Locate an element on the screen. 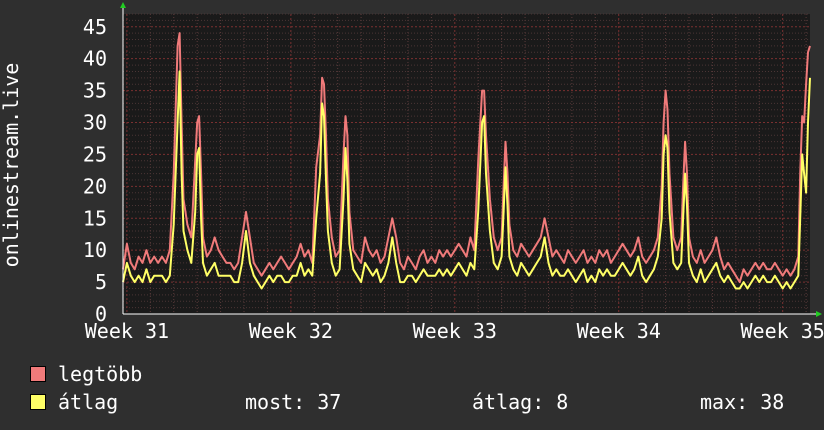 The width and height of the screenshot is (824, 430). stat-avg: átlag: 8 is located at coordinates (520, 402).